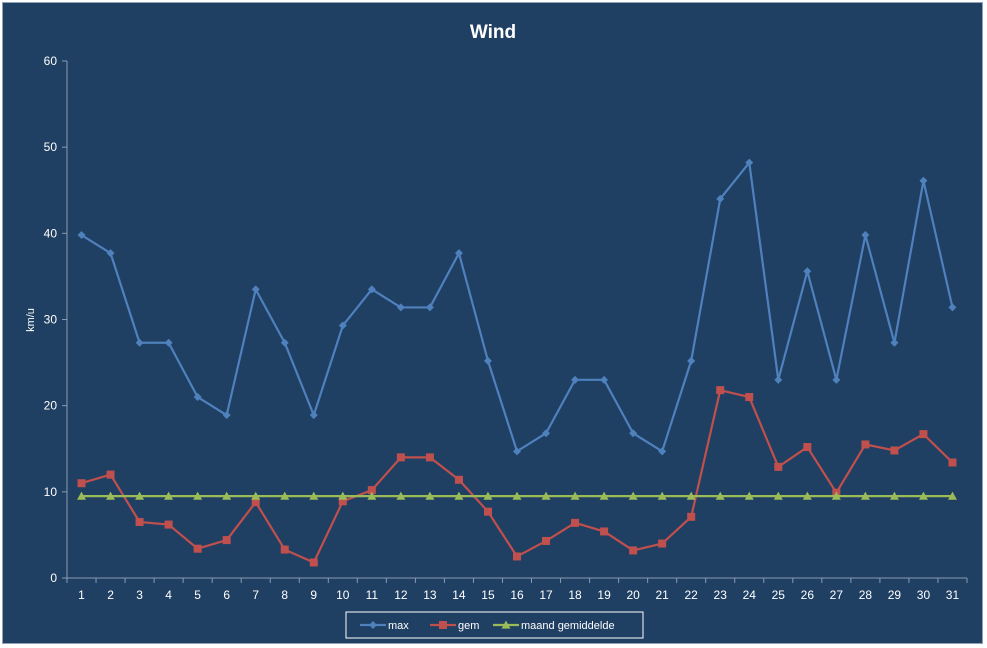  What do you see at coordinates (110, 595) in the screenshot?
I see `x-tick-label: 2` at bounding box center [110, 595].